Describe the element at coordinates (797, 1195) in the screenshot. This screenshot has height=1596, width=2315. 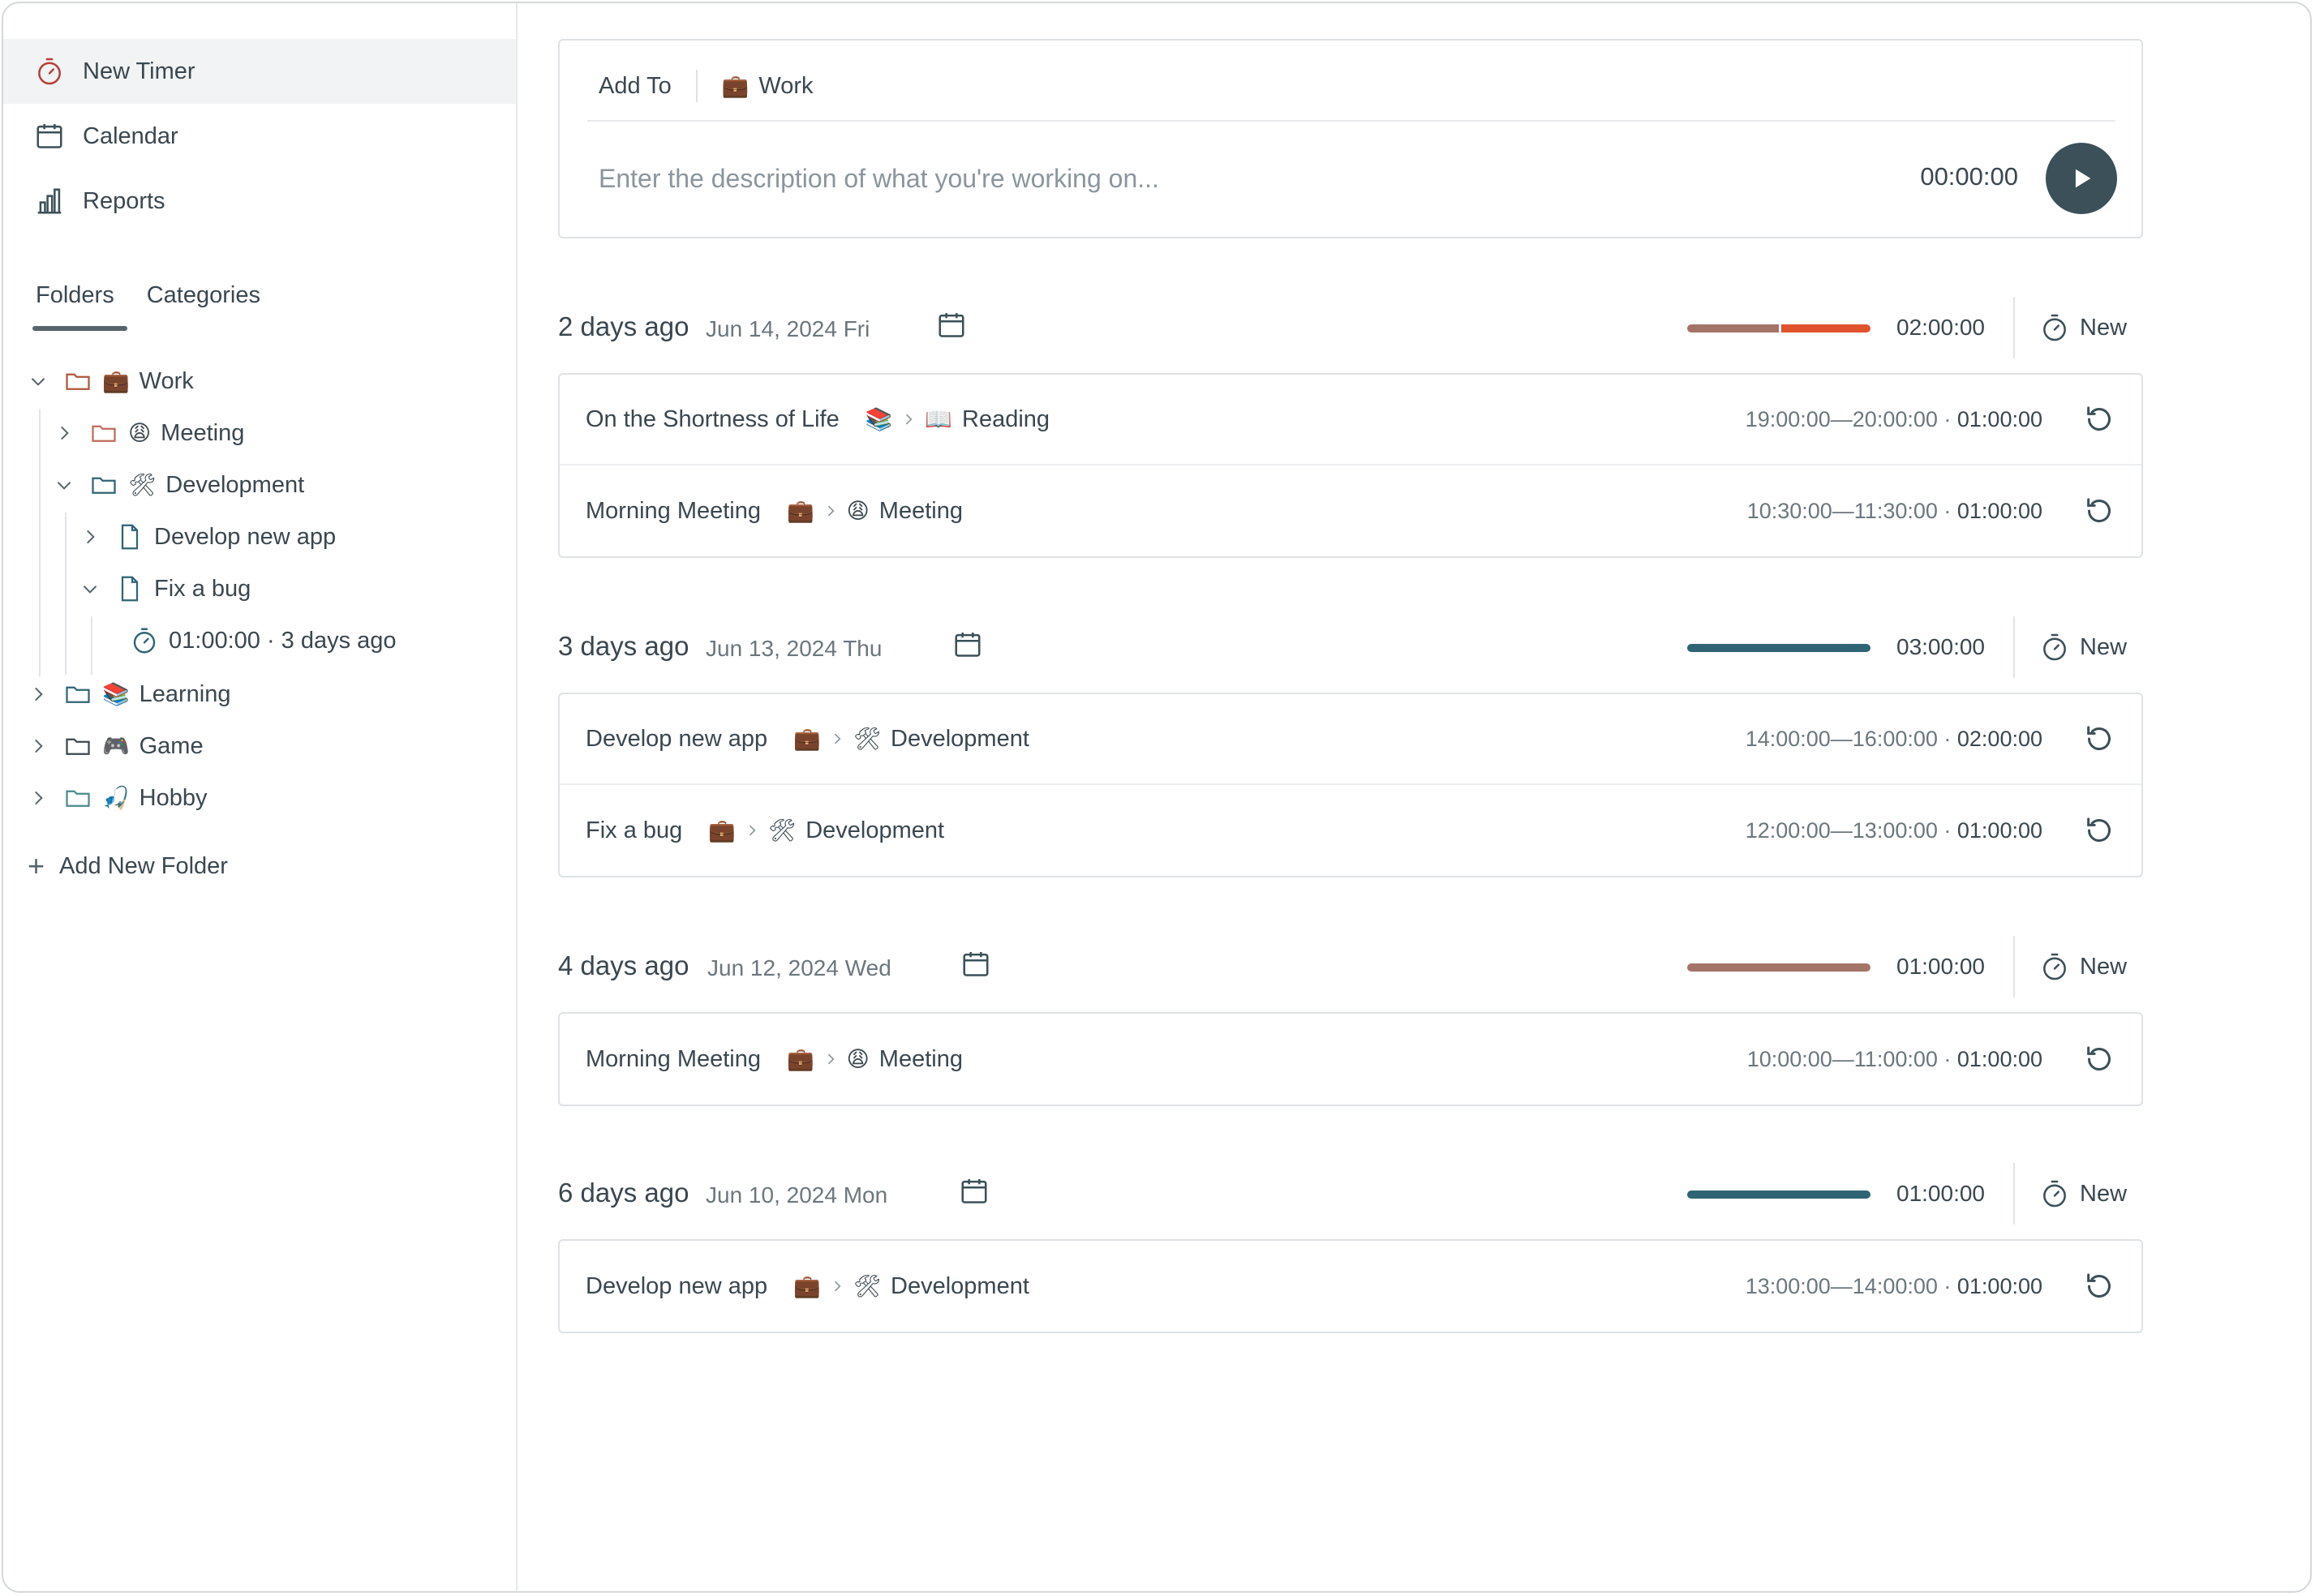
I see `day-date: Jun 10, 2024 Mon` at that location.